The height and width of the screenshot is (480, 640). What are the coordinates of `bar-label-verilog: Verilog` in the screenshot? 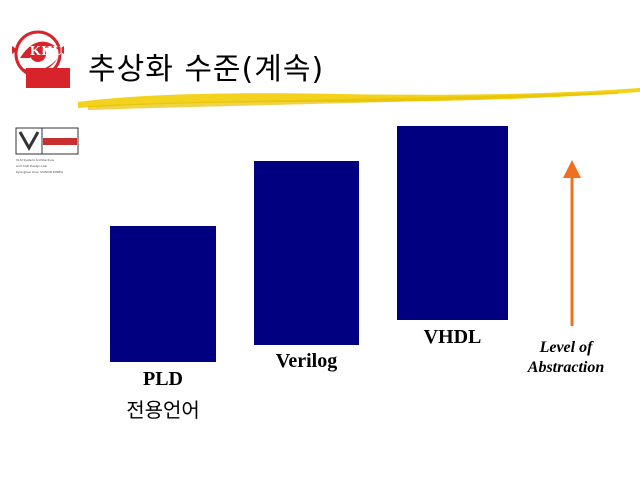 It's located at (306, 361).